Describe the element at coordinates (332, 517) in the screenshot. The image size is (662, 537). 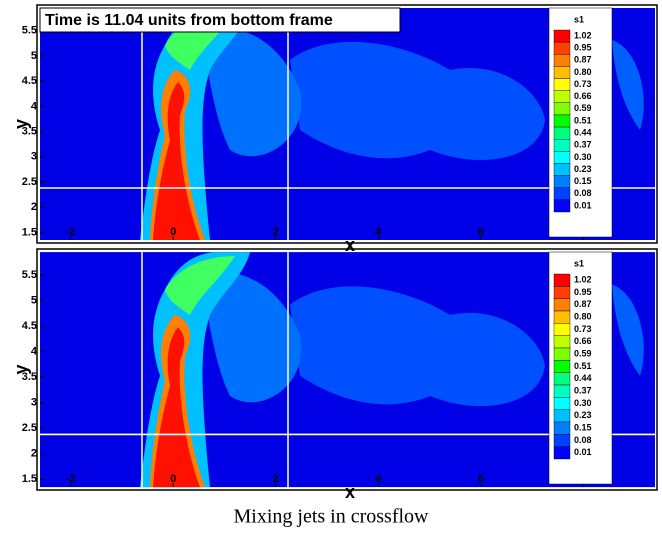
I see `caption: Mixing jets in crossflow` at that location.